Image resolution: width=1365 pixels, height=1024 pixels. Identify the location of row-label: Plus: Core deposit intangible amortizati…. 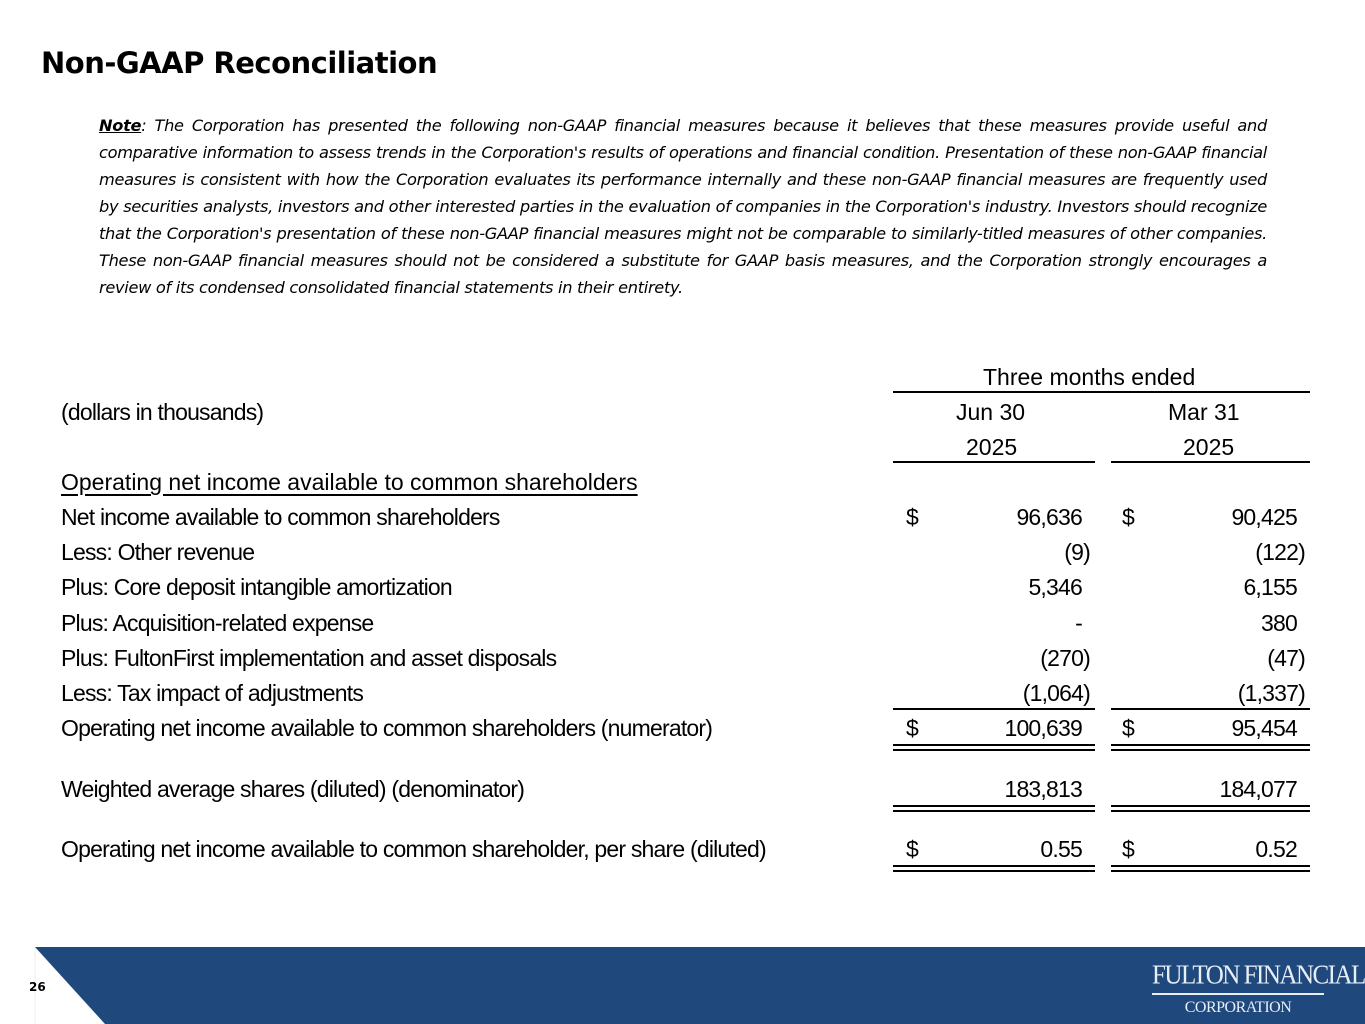
(257, 587).